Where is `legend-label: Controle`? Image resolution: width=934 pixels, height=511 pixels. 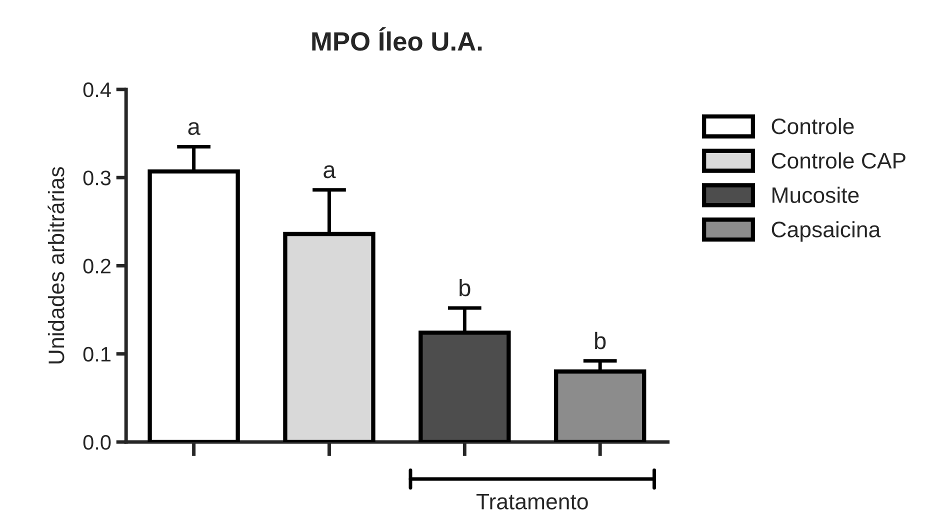 legend-label: Controle is located at coordinates (813, 126).